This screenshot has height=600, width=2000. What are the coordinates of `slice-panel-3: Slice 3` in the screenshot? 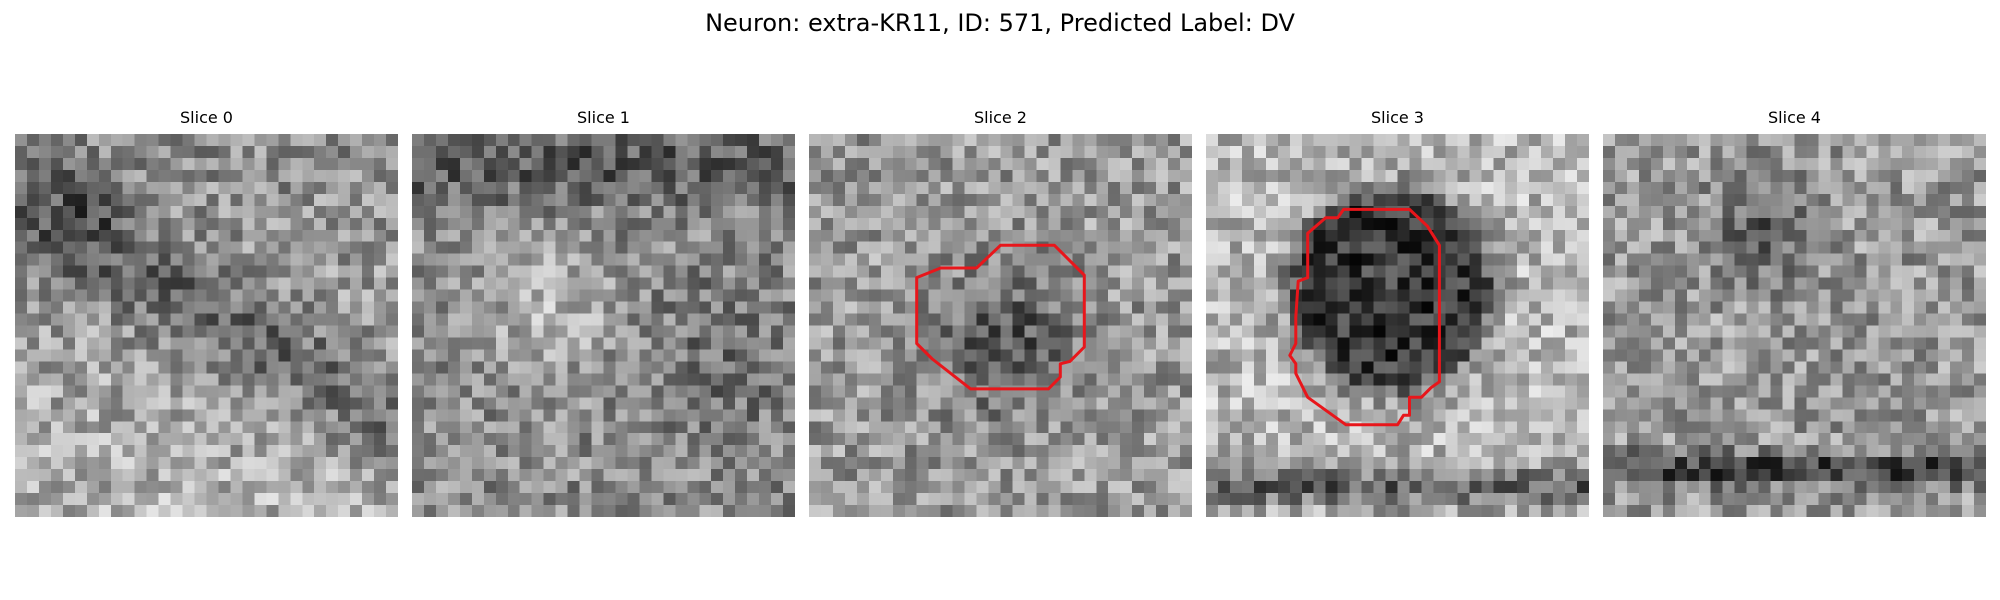 It's located at (1397, 312).